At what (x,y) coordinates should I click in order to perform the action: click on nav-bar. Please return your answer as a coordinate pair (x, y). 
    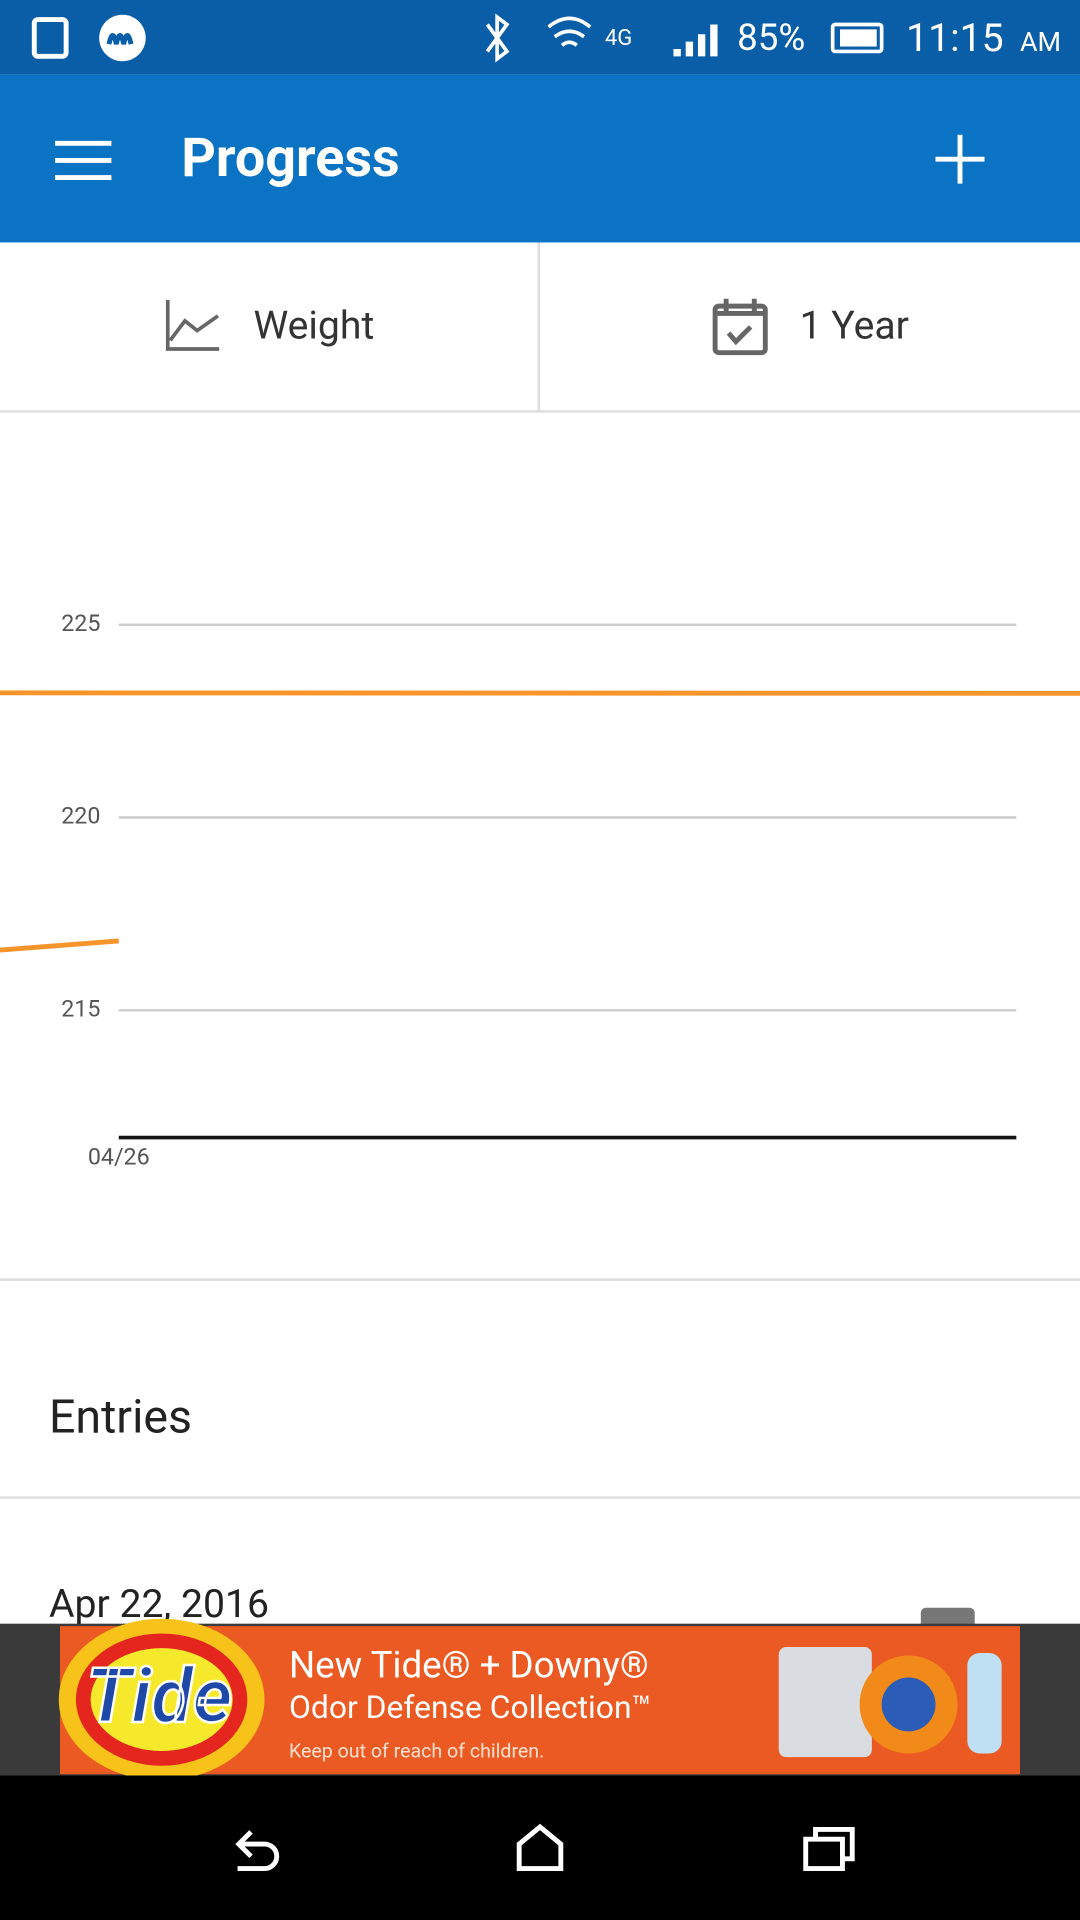
    Looking at the image, I should click on (540, 1847).